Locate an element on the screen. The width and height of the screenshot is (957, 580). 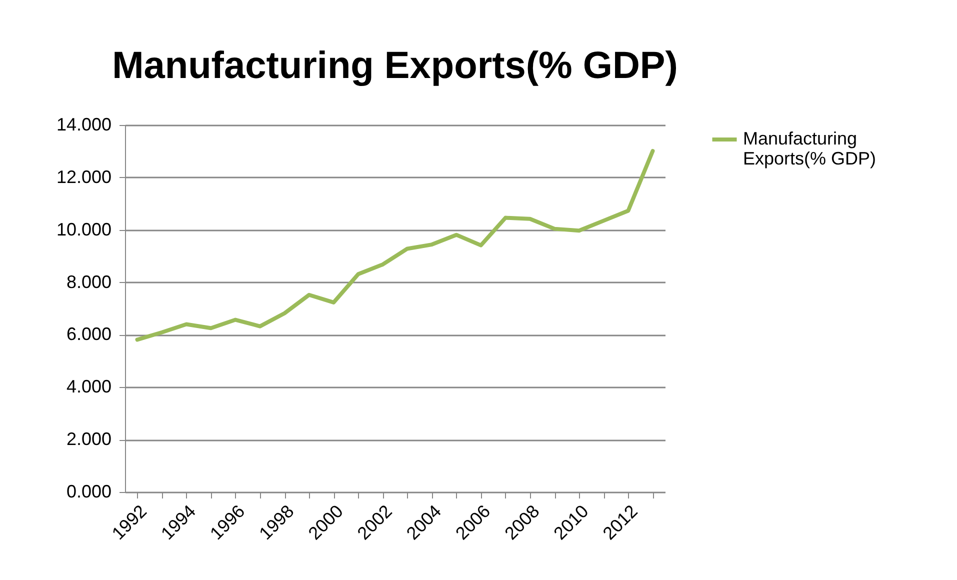
y-tick-label: 14.000 is located at coordinates (84, 124).